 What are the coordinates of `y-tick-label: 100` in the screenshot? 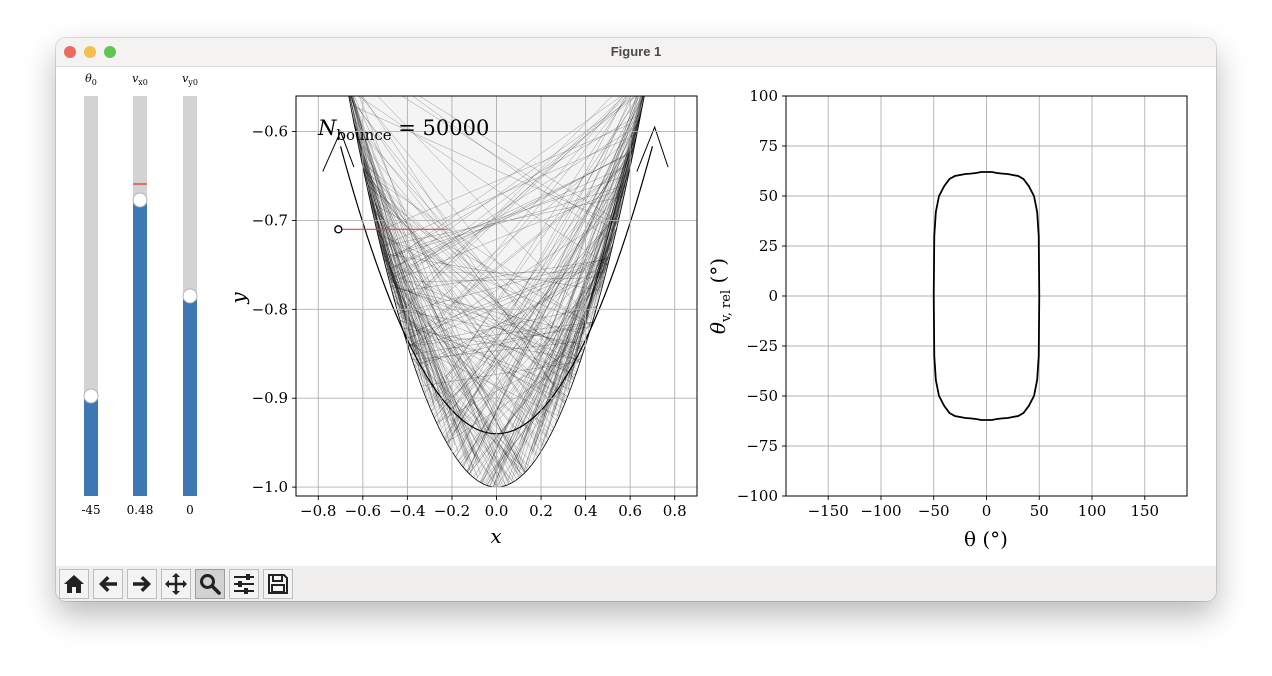 It's located at (763, 96).